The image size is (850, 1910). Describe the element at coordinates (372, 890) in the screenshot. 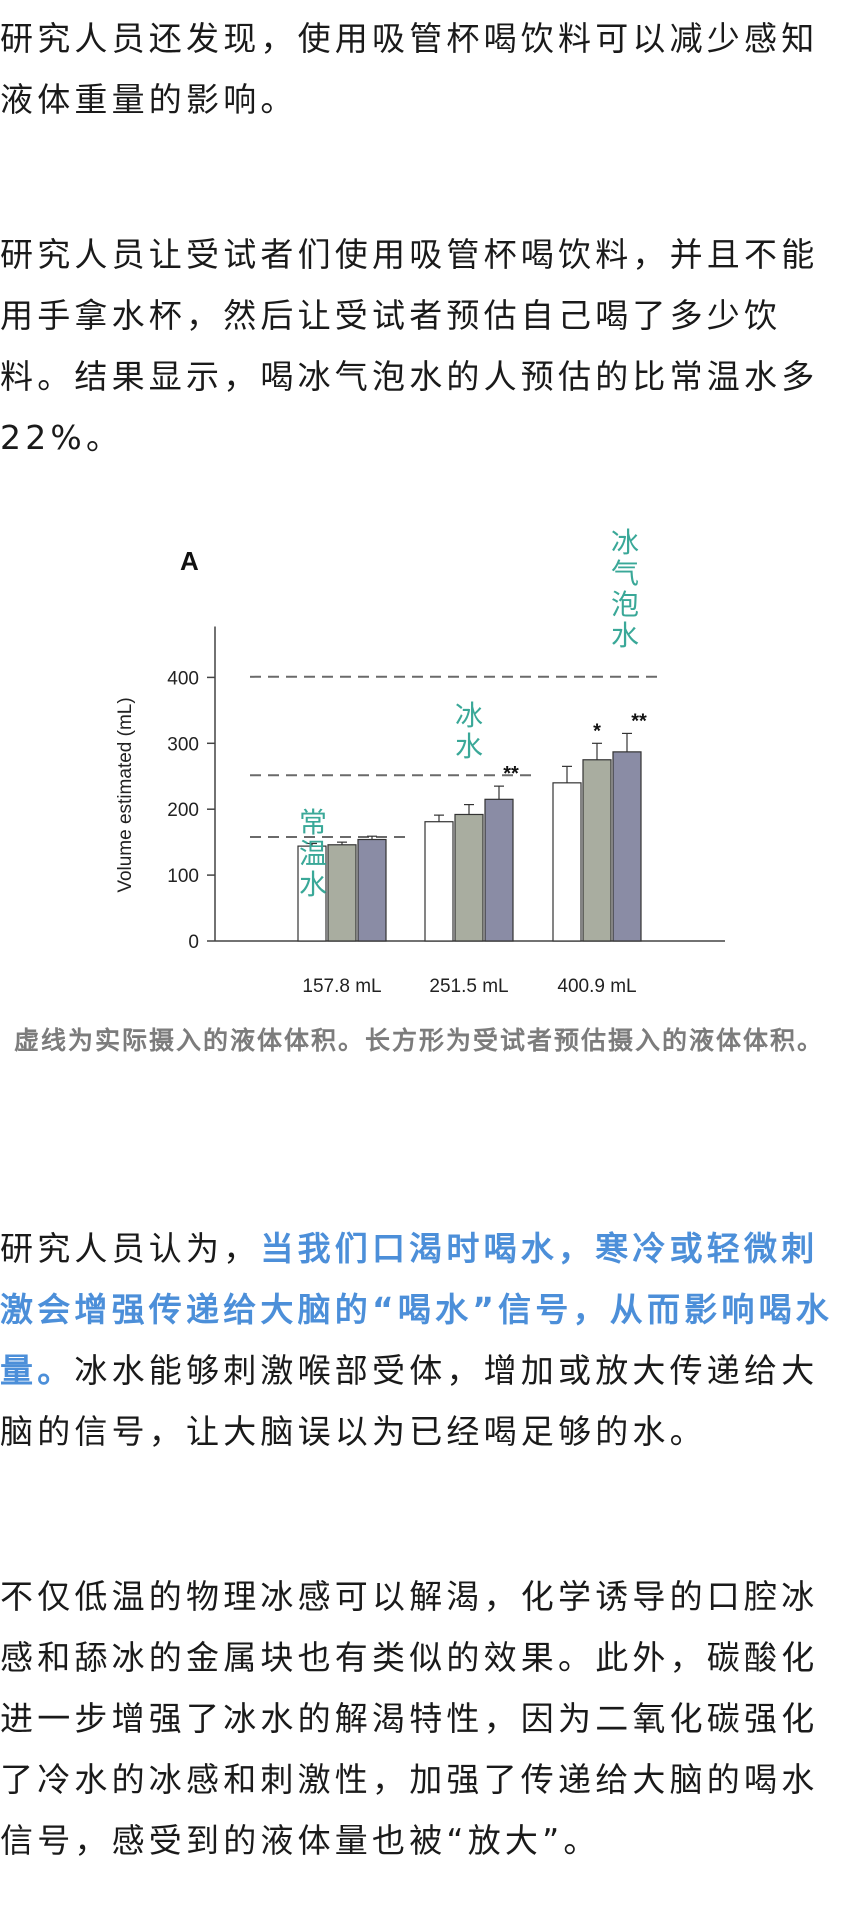

I see `bar-series2-cat0` at that location.